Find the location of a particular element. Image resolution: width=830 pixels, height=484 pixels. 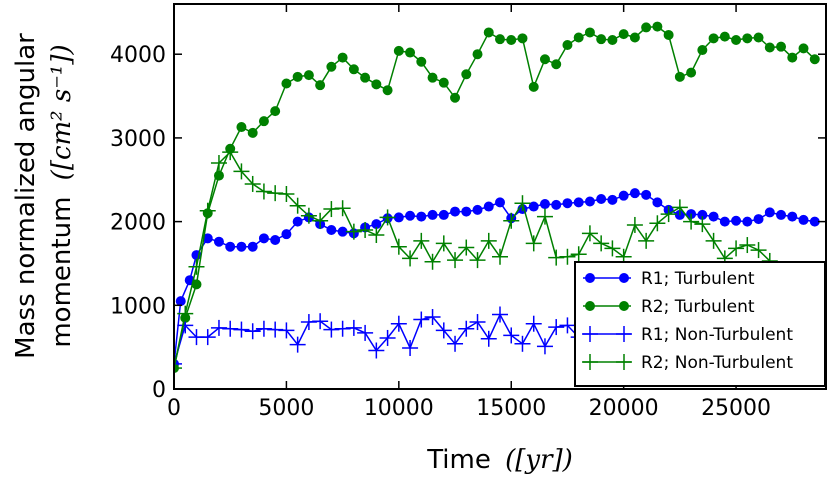

y-tick-label-3: 3000 is located at coordinates (138, 139).